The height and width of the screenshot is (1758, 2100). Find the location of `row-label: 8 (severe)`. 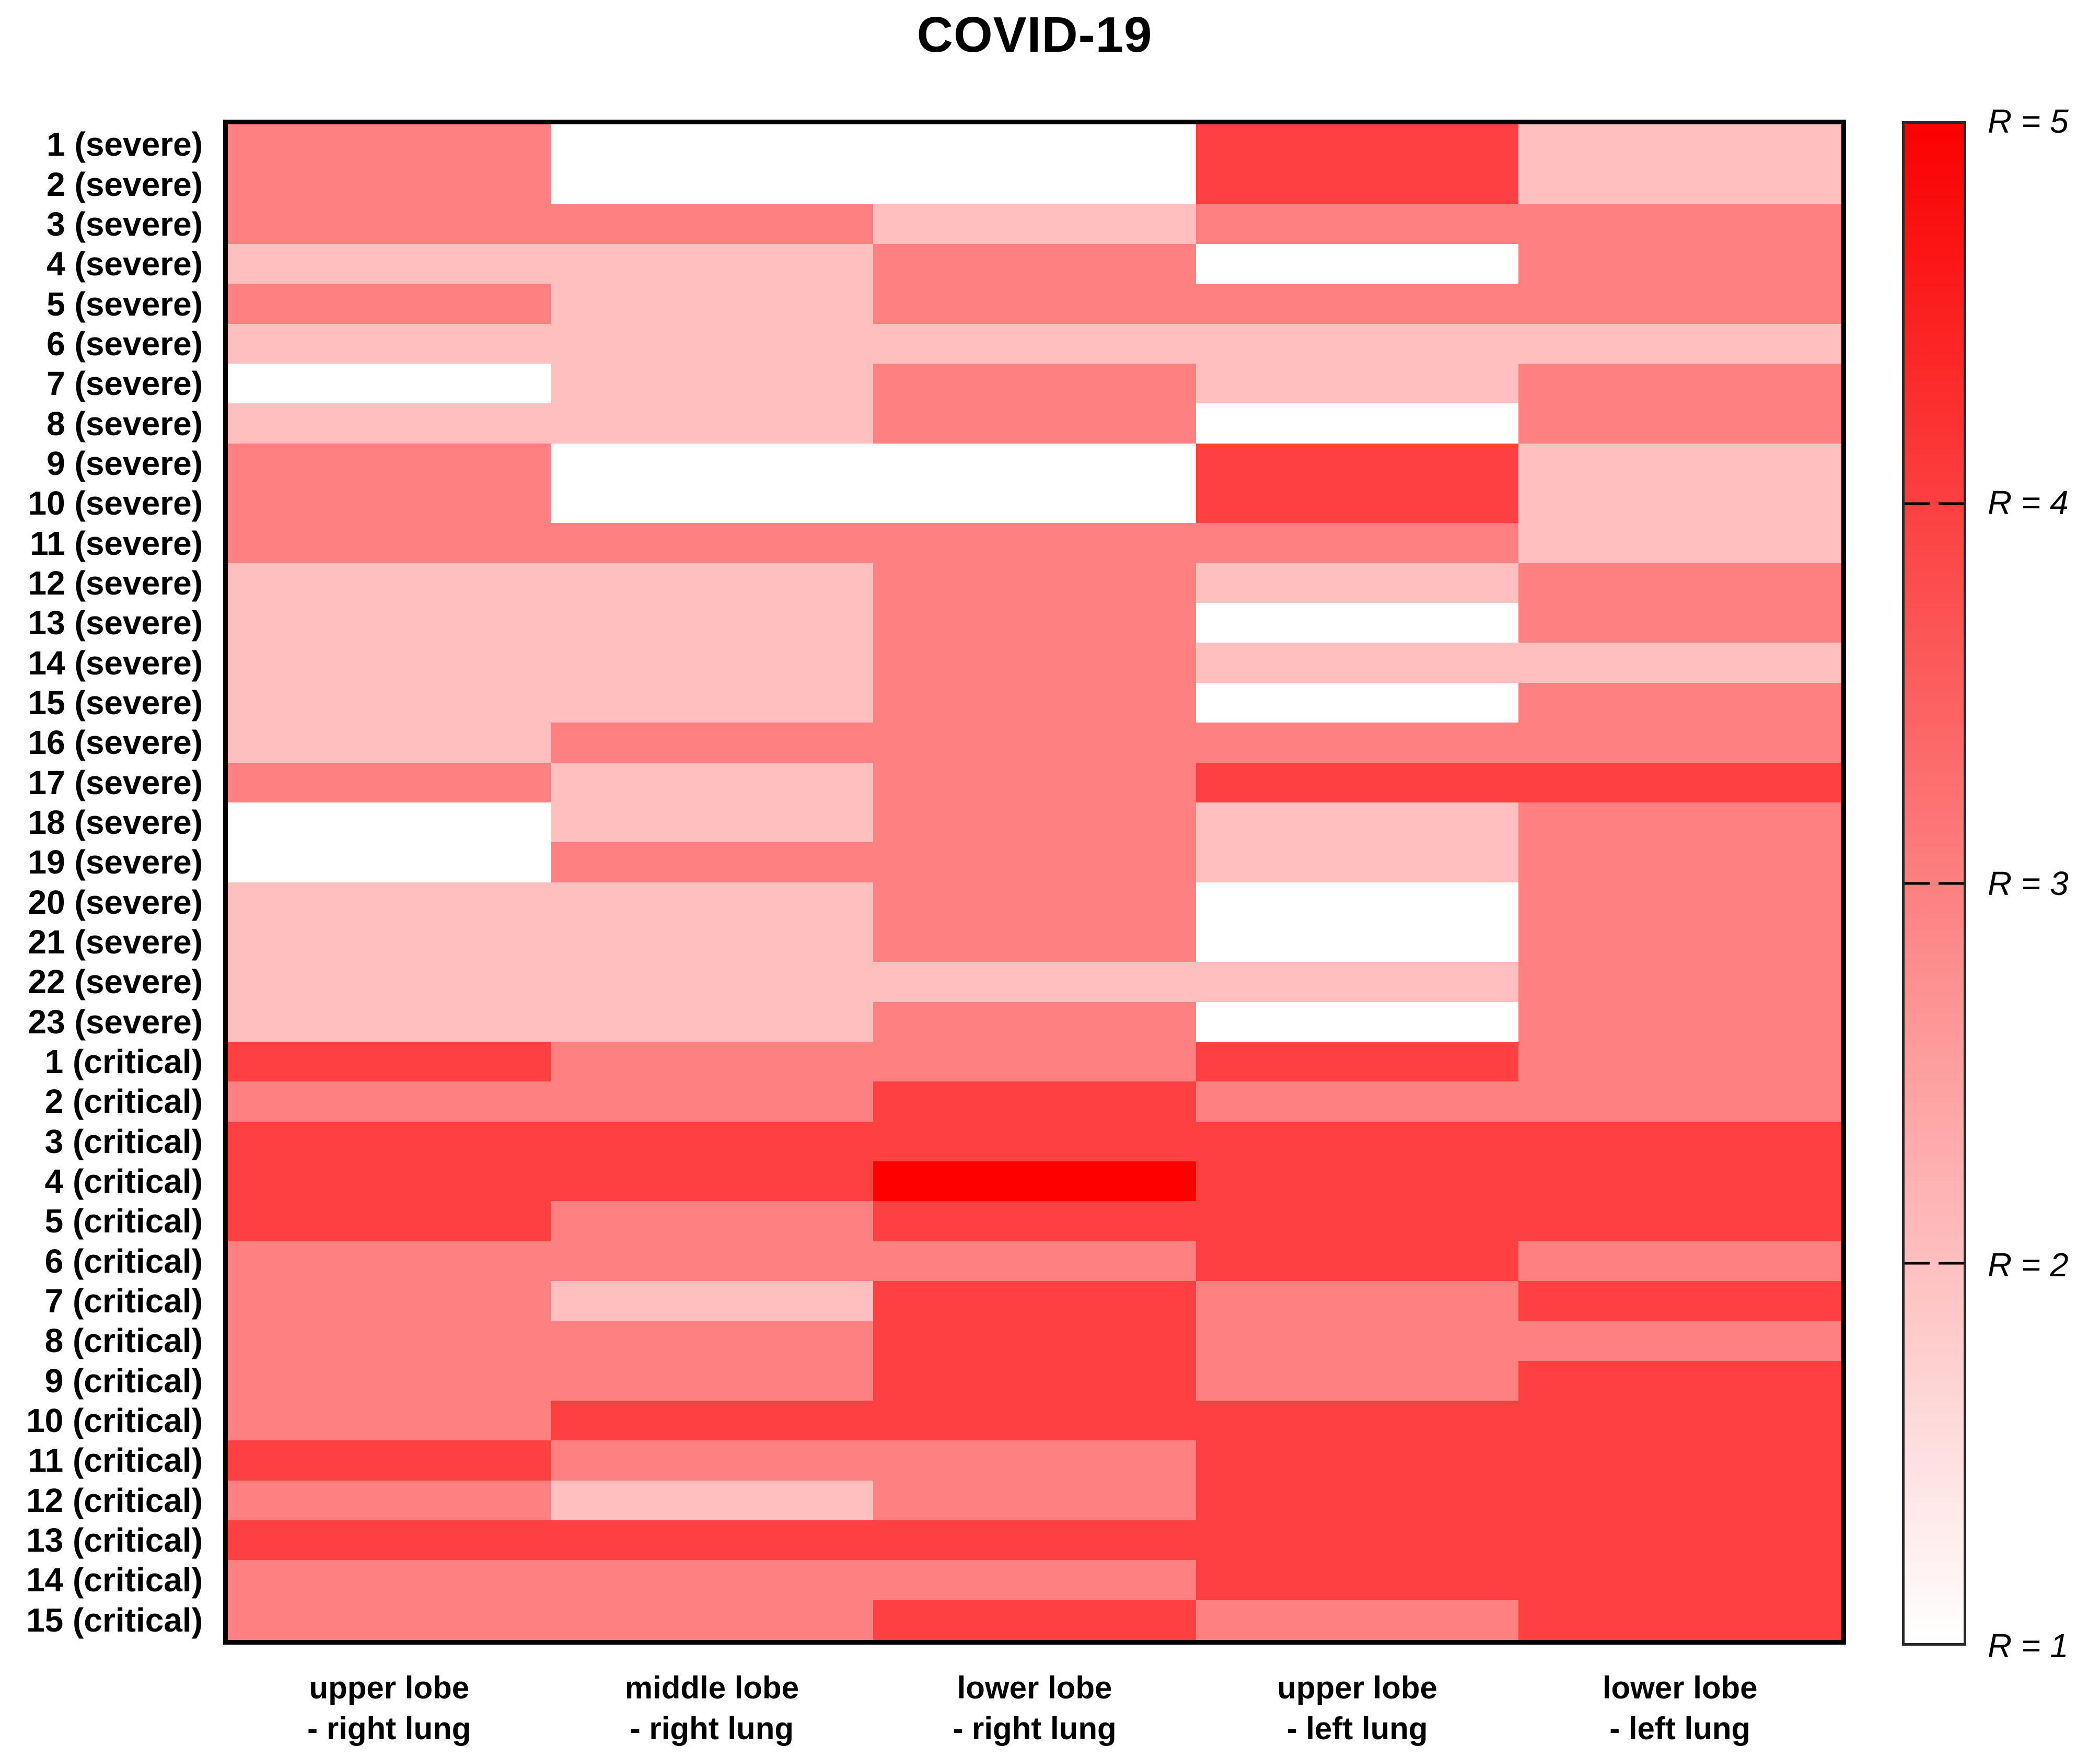

row-label: 8 (severe) is located at coordinates (125, 424).